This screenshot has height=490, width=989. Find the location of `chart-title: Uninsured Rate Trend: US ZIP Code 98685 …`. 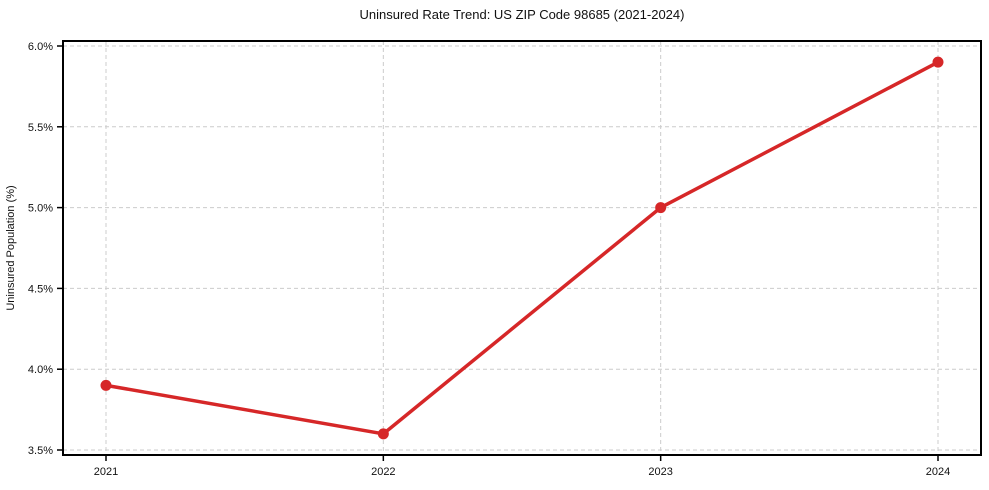

chart-title: Uninsured Rate Trend: US ZIP Code 98685 … is located at coordinates (522, 14).